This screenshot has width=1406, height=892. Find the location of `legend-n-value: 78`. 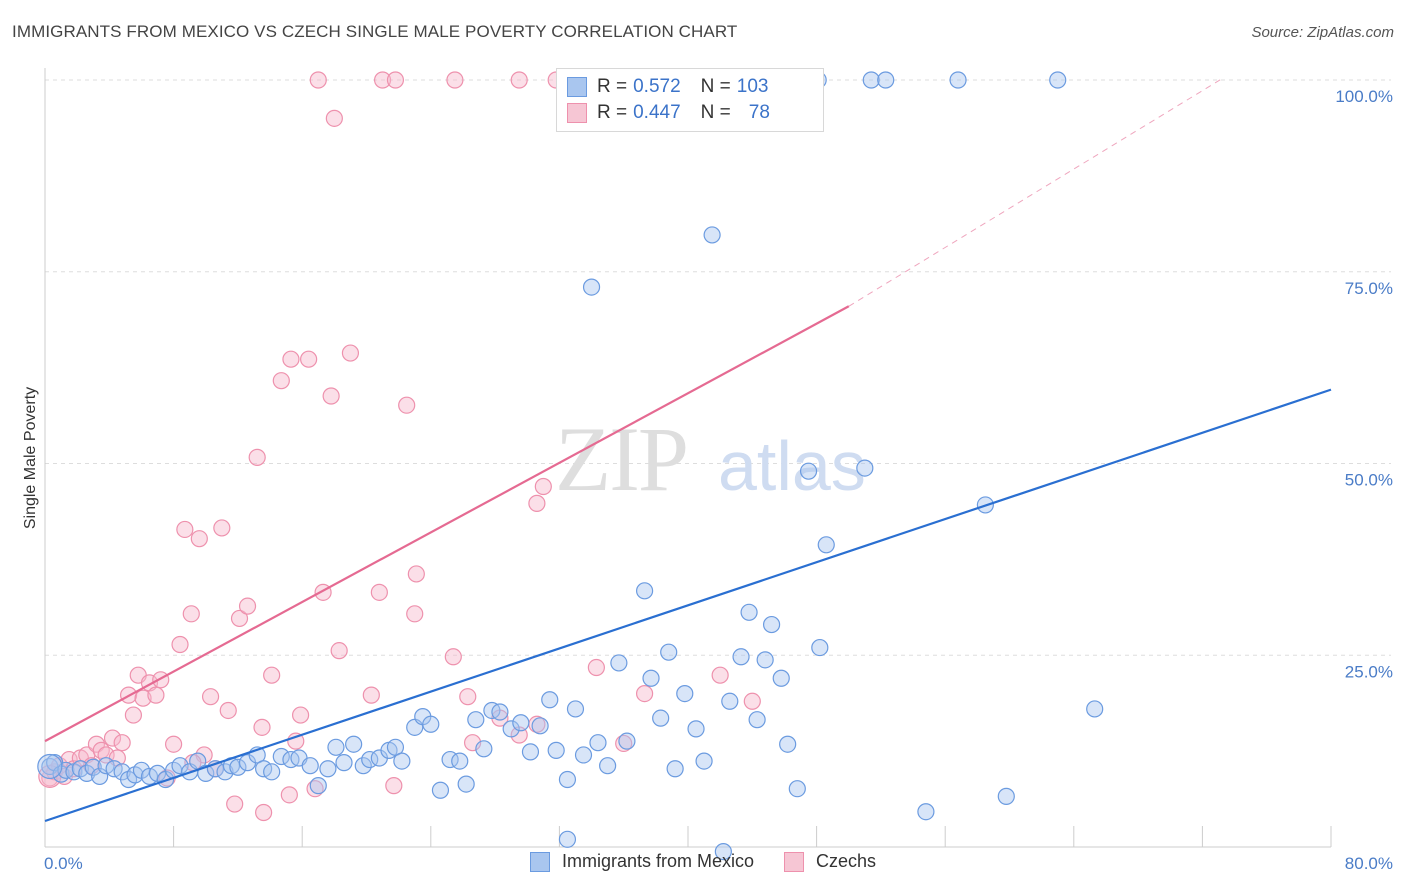

legend-n-value: 78 is located at coordinates (759, 112).